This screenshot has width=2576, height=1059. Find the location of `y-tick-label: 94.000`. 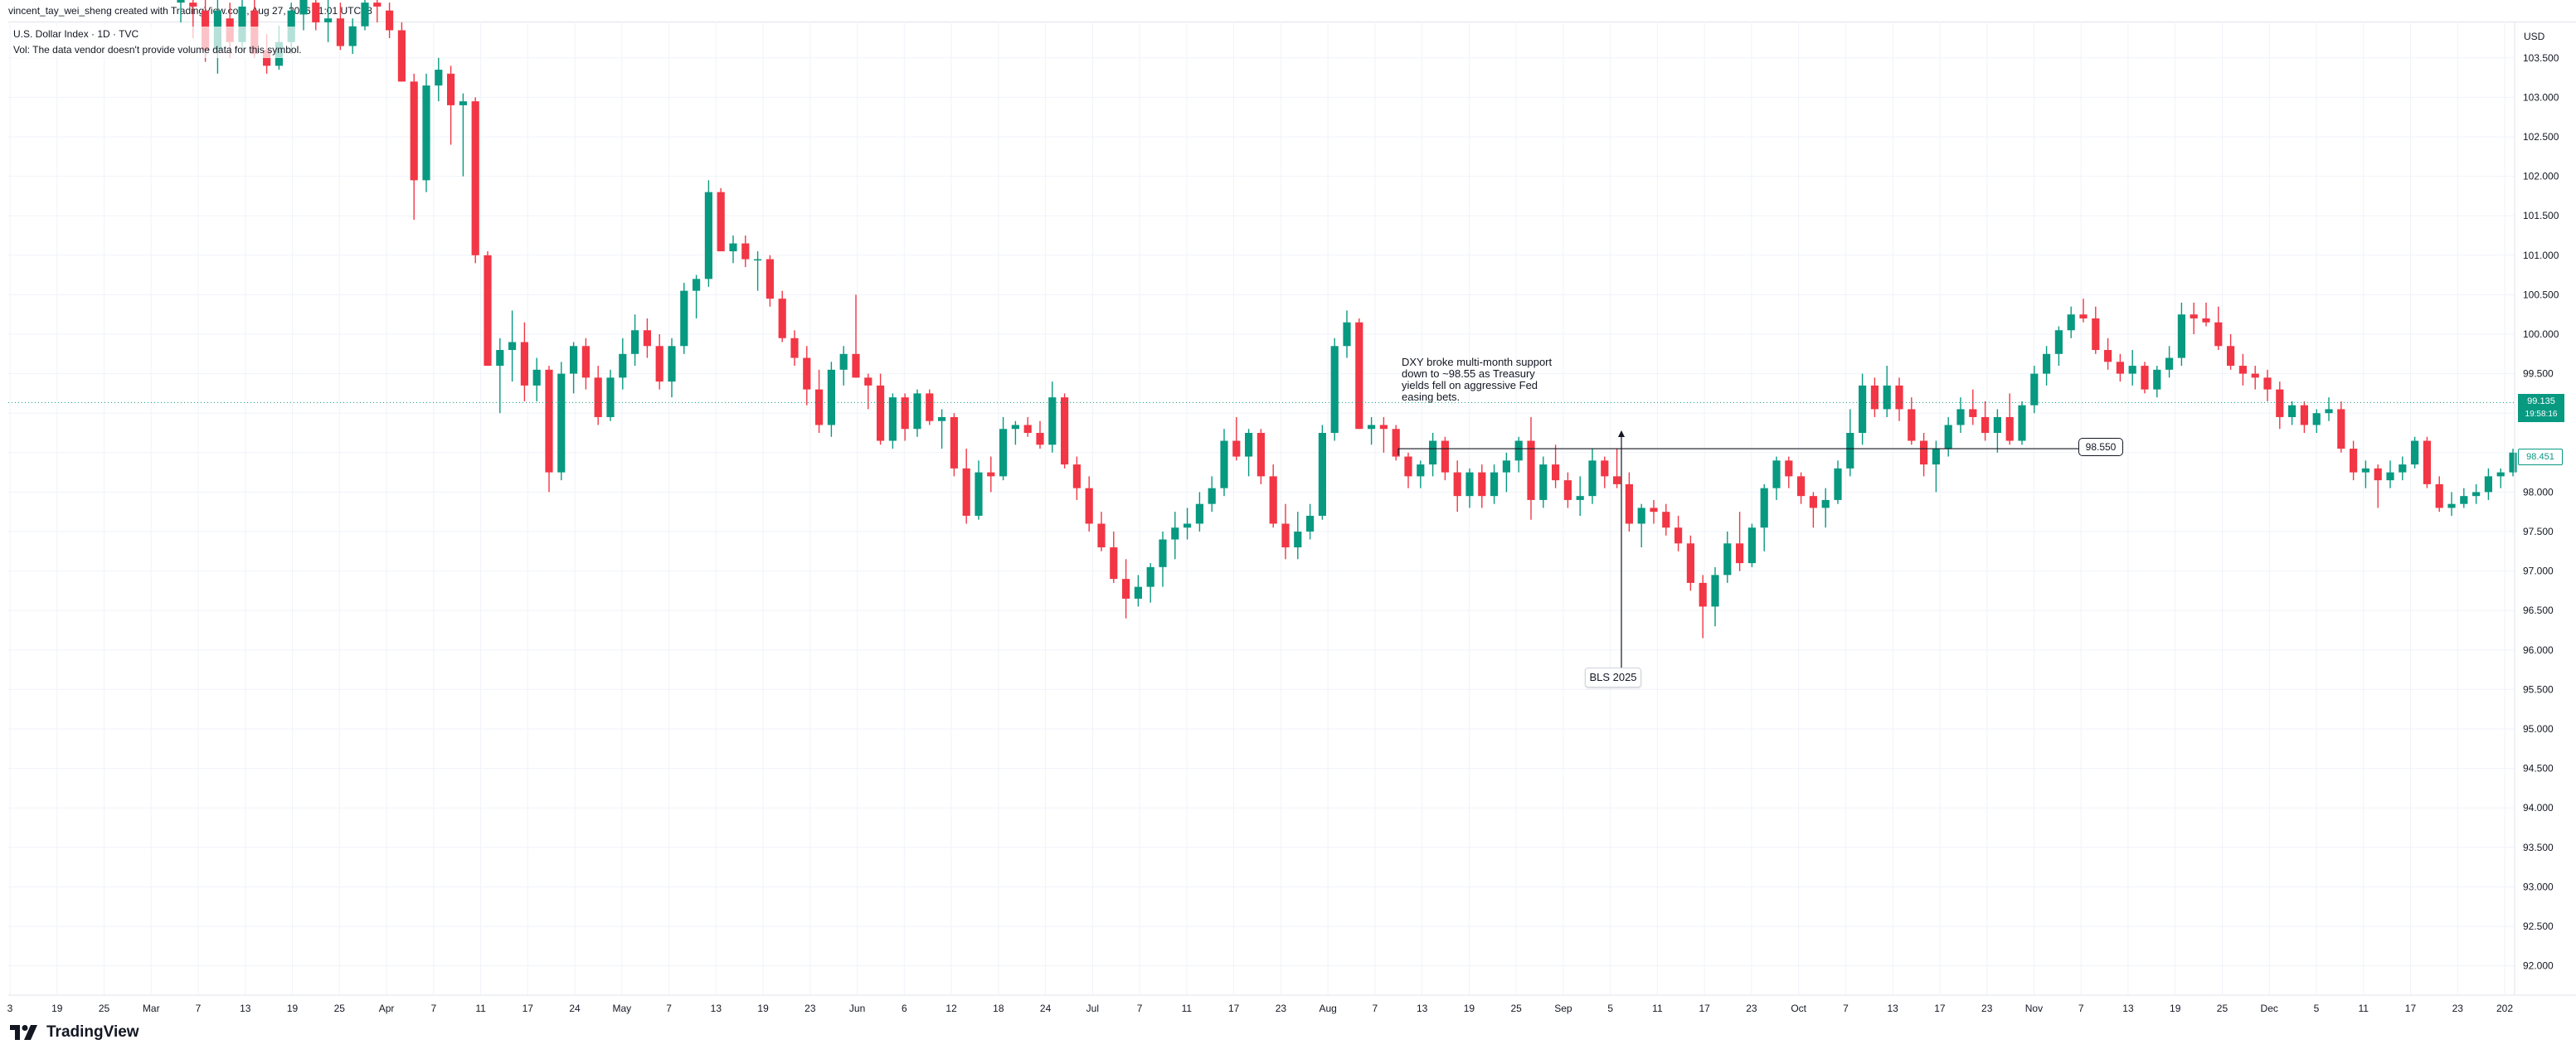

y-tick-label: 94.000 is located at coordinates (2538, 808).